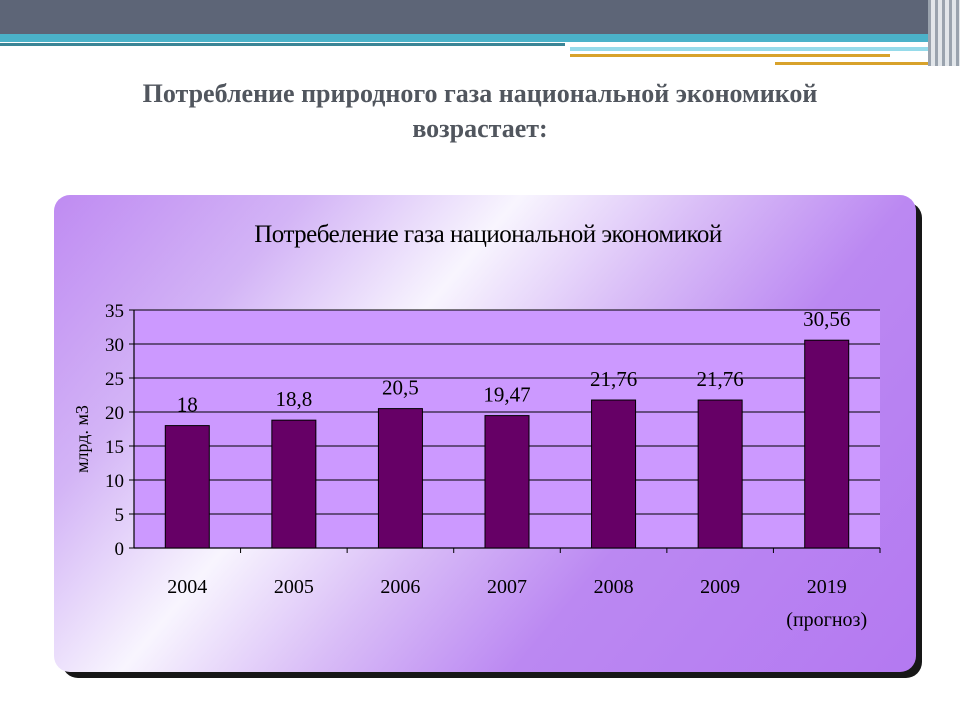 Image resolution: width=960 pixels, height=720 pixels. Describe the element at coordinates (944, 33) in the screenshot. I see `corner-decor` at that location.